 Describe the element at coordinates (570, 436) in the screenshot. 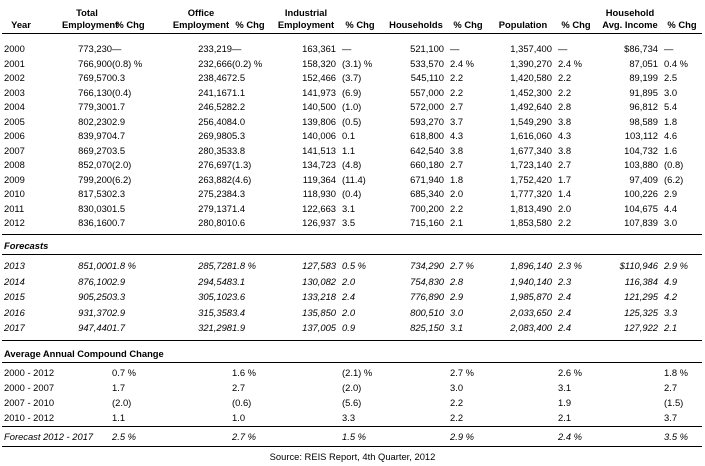

I see `cell: 2.4 %` at that location.